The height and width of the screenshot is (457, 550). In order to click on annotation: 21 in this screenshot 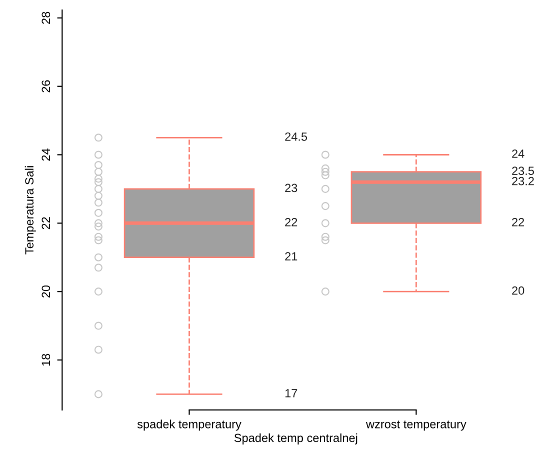, I will do `click(291, 256)`.